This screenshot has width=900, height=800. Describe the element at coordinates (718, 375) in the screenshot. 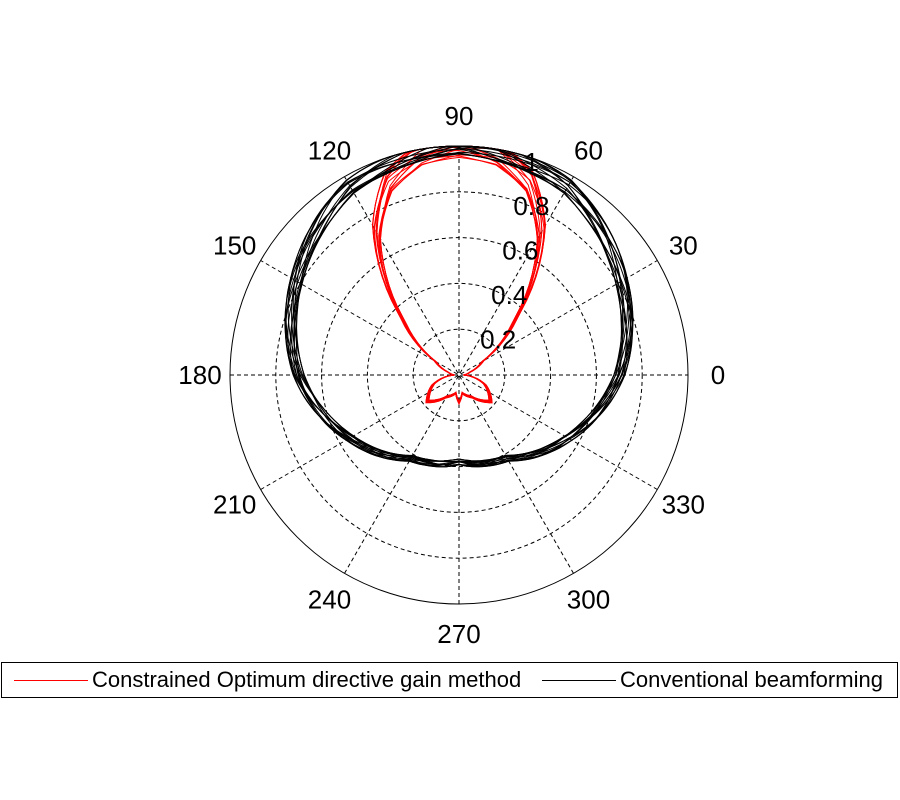

I see `angle-tick-label: 0` at that location.